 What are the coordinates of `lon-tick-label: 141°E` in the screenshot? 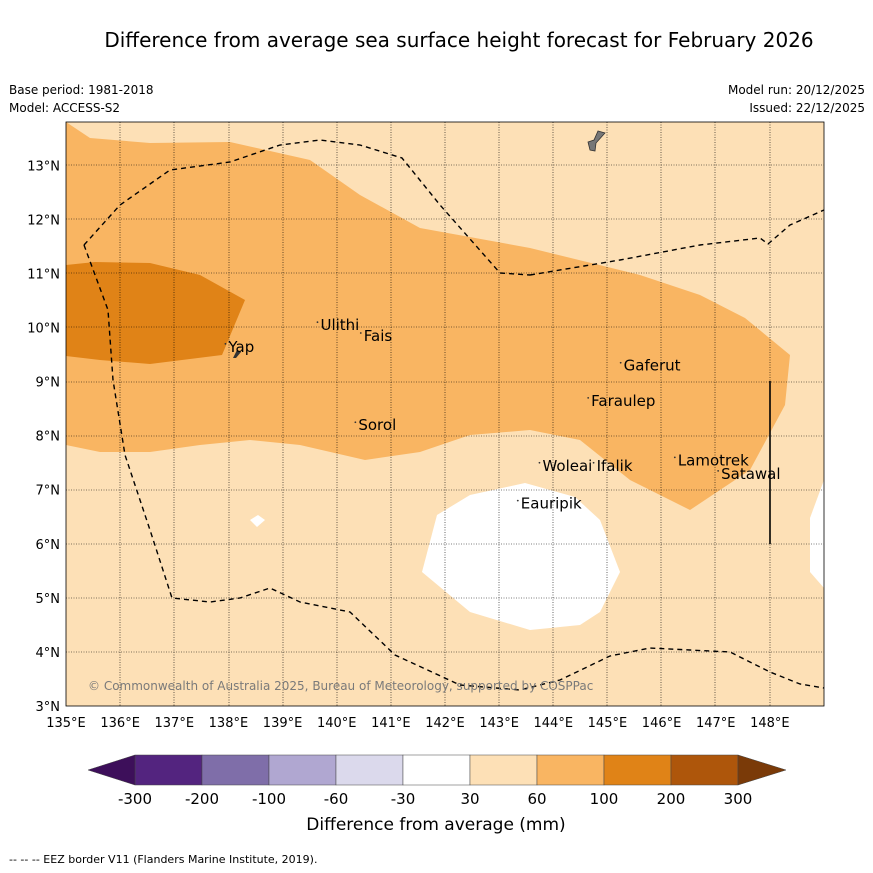 It's located at (391, 723).